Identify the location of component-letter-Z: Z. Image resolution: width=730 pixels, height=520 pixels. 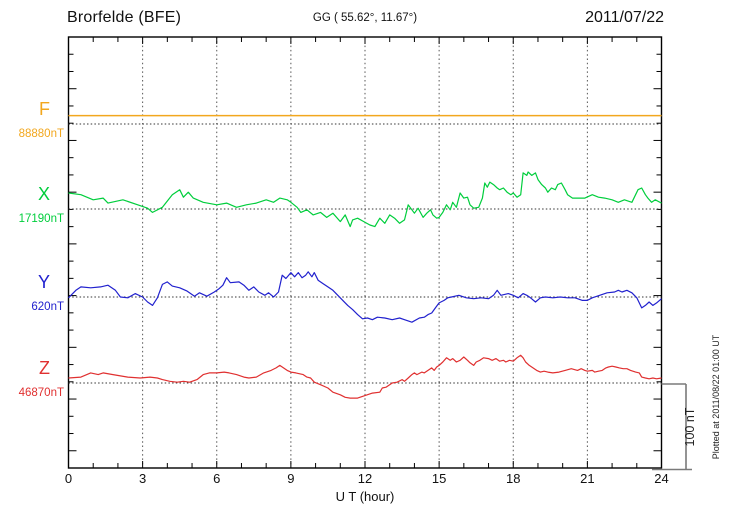
(44, 368).